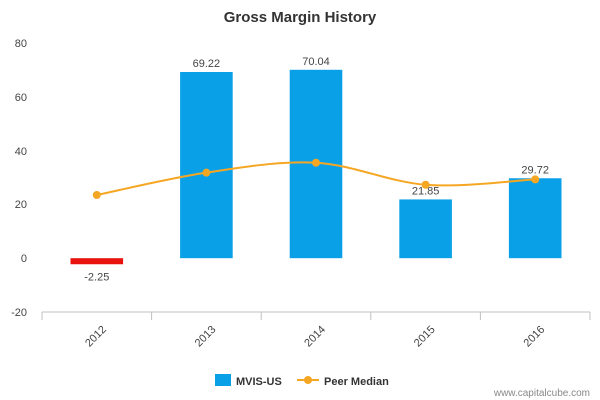 Image resolution: width=600 pixels, height=400 pixels. Describe the element at coordinates (535, 337) in the screenshot. I see `x-tick-label: 2016` at that location.